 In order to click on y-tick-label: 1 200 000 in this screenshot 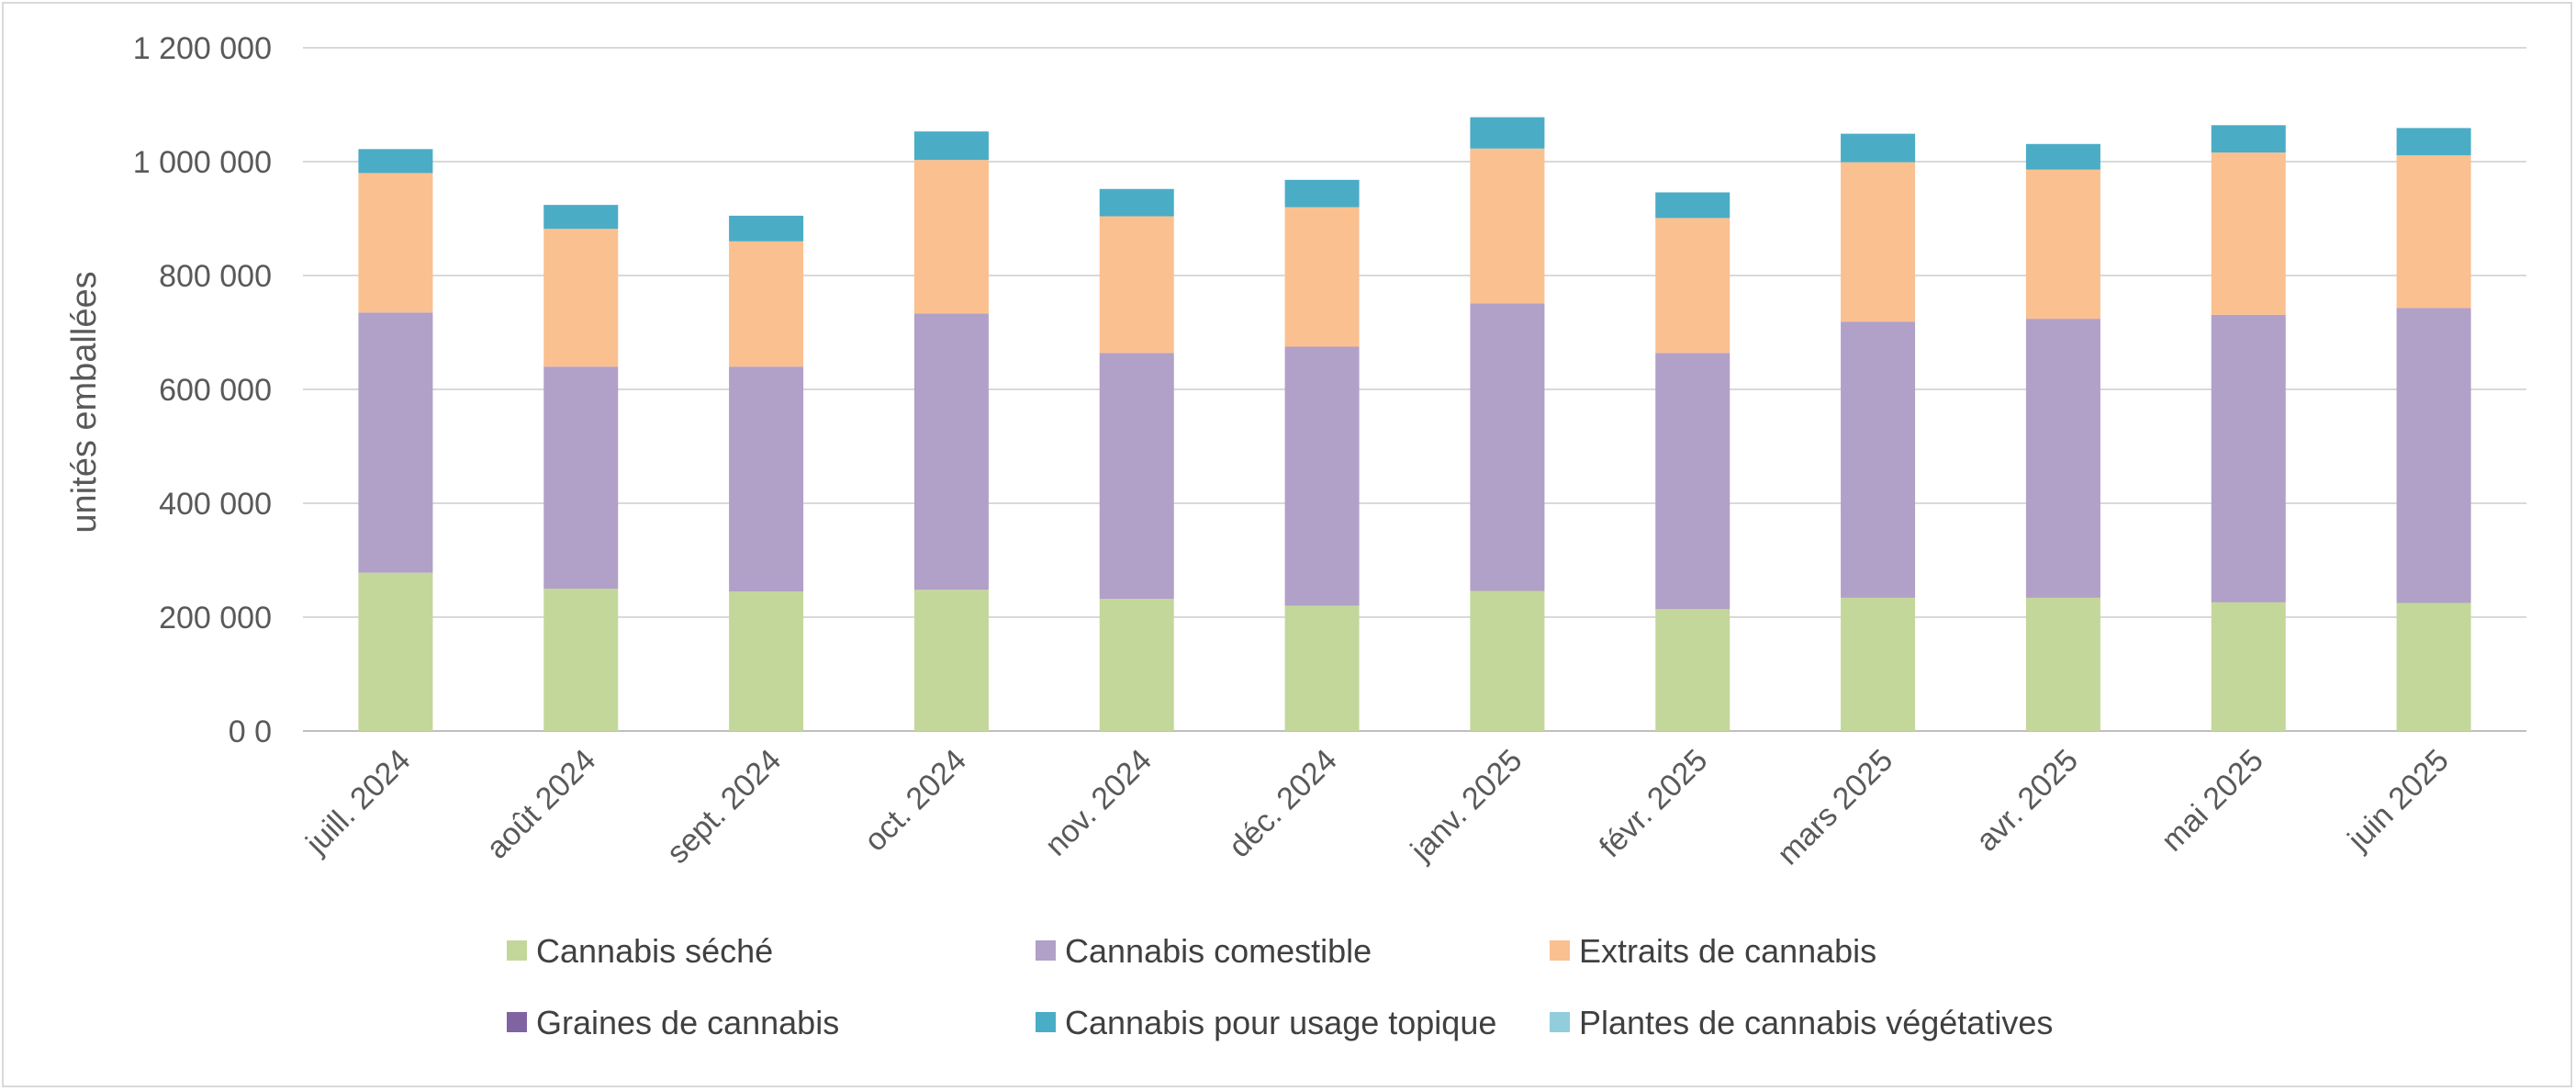, I will do `click(202, 48)`.